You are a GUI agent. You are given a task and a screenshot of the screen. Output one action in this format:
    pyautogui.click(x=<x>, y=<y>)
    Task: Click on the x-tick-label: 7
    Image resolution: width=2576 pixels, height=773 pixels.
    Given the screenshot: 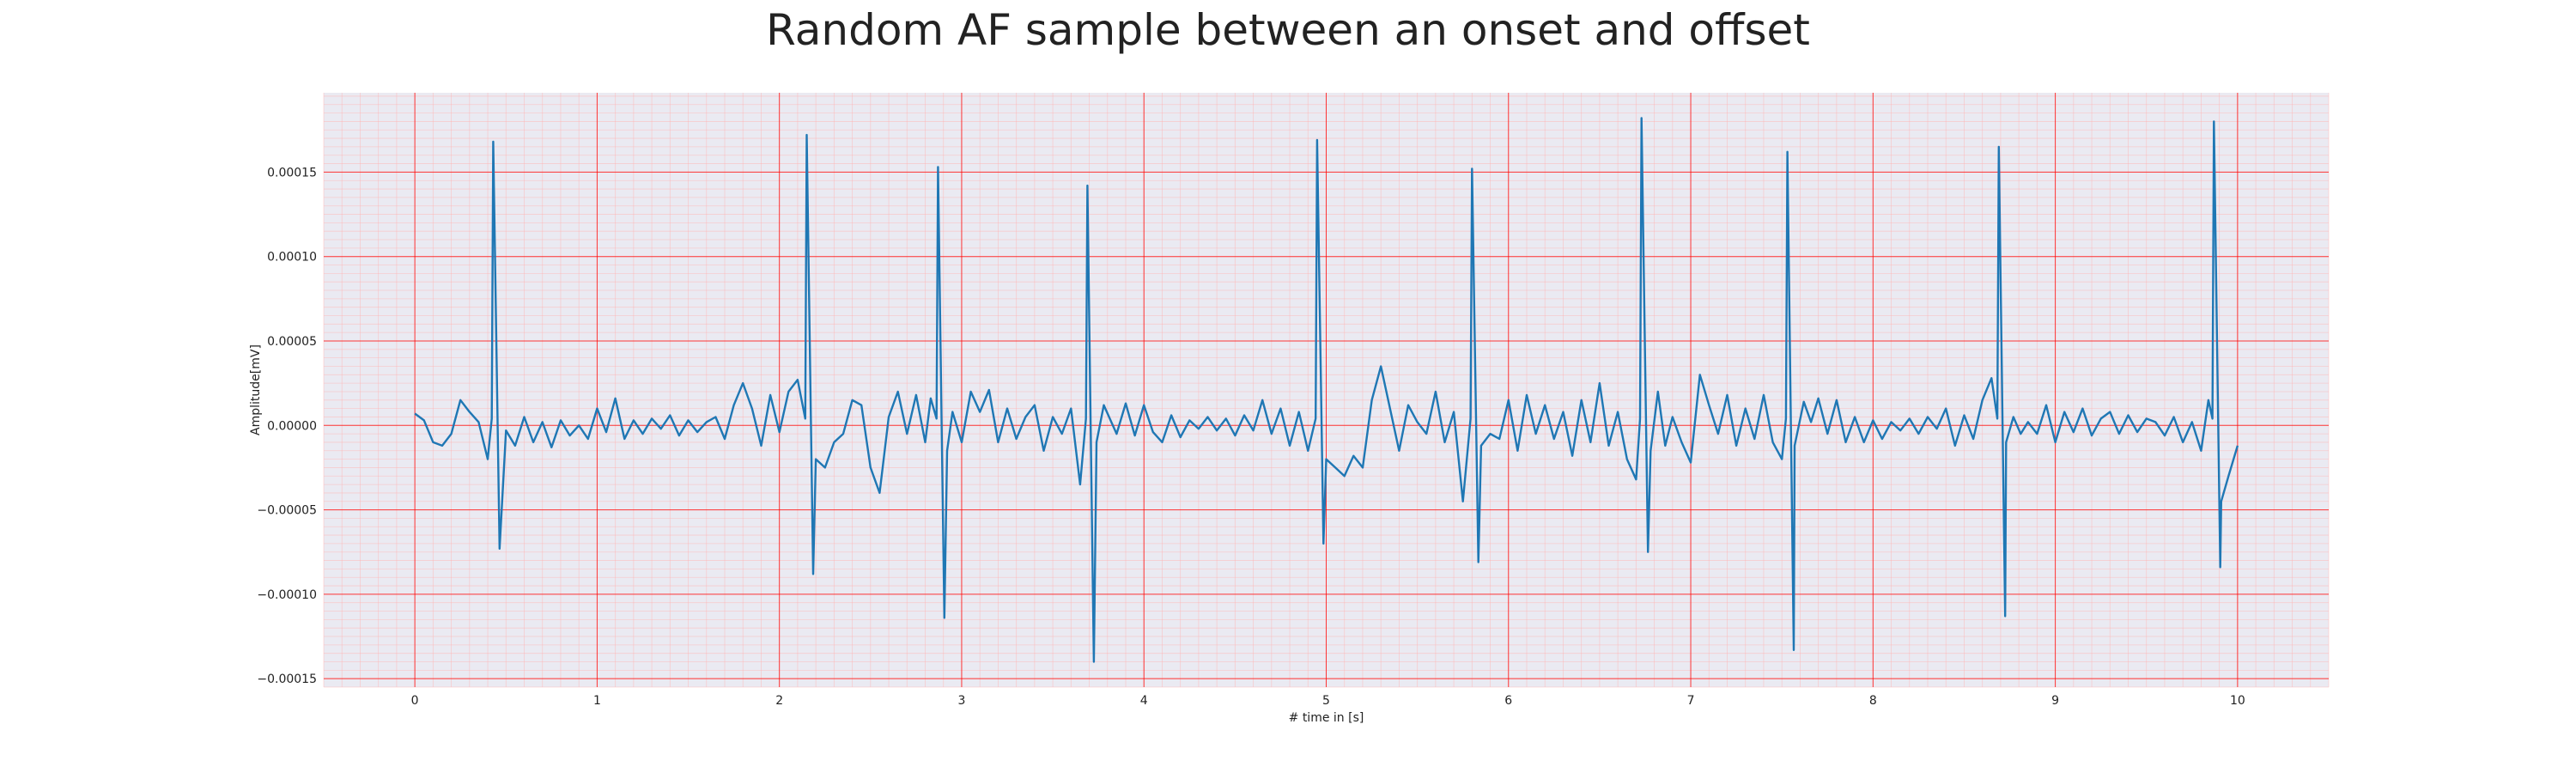 What is the action you would take?
    pyautogui.click(x=1691, y=701)
    